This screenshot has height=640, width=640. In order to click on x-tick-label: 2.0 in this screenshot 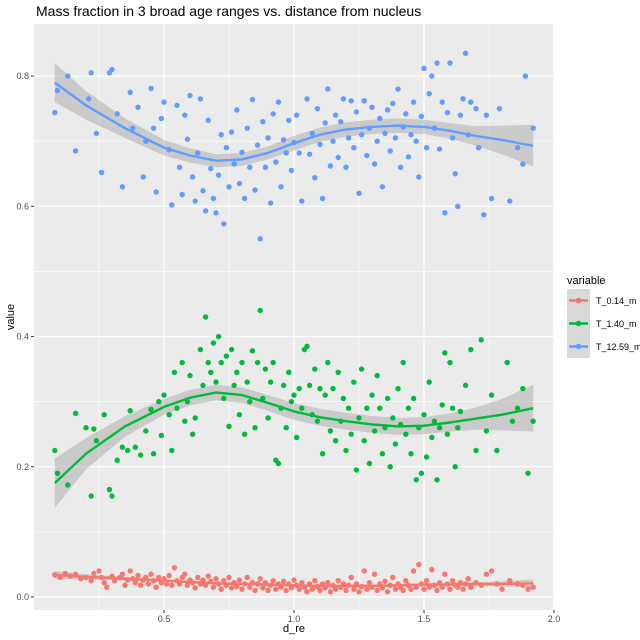, I will do `click(554, 619)`.